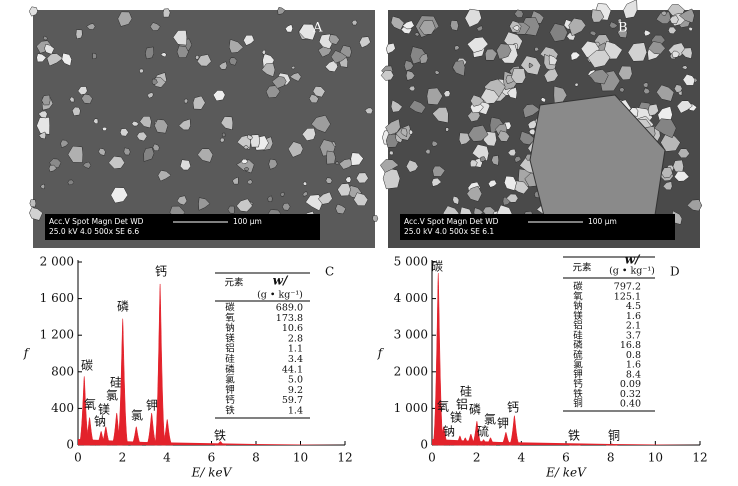  Describe the element at coordinates (317, 28) in the screenshot. I see `panel-label: A` at that location.